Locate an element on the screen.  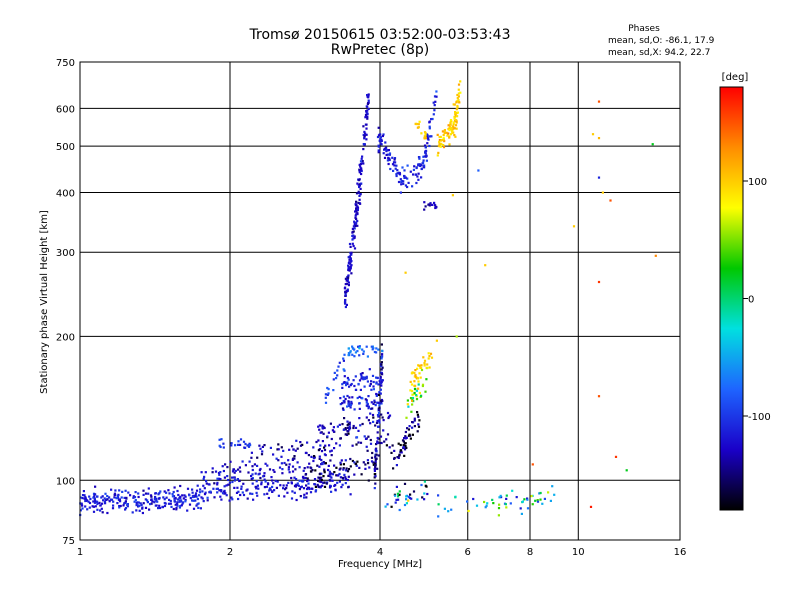
legend-line-o: mean, sd,O: -86.1, 17.9 is located at coordinates (661, 41).